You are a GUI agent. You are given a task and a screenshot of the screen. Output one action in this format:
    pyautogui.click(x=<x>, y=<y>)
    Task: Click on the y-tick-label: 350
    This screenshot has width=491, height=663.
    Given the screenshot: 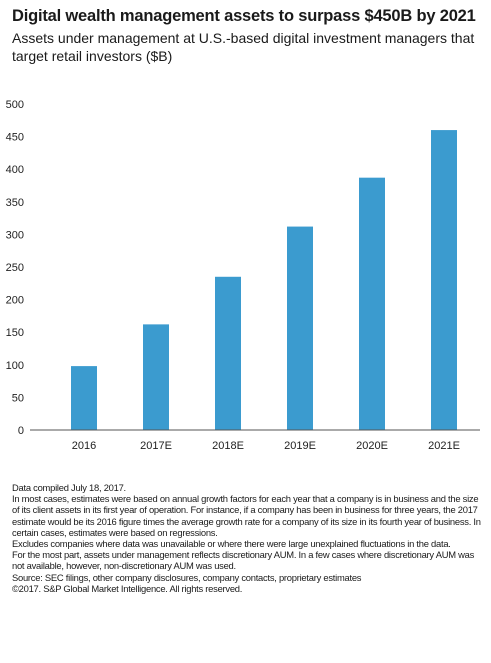 What is the action you would take?
    pyautogui.click(x=15, y=203)
    